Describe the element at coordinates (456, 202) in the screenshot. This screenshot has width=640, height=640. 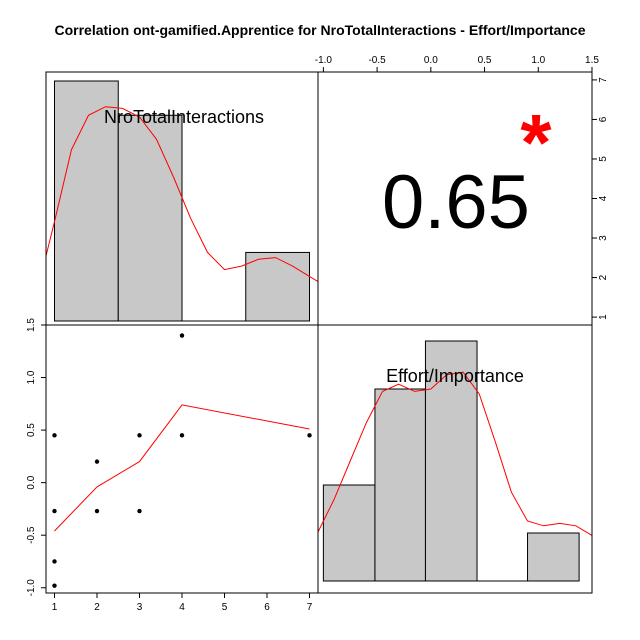
I see `correlation-value: 0.65` at that location.